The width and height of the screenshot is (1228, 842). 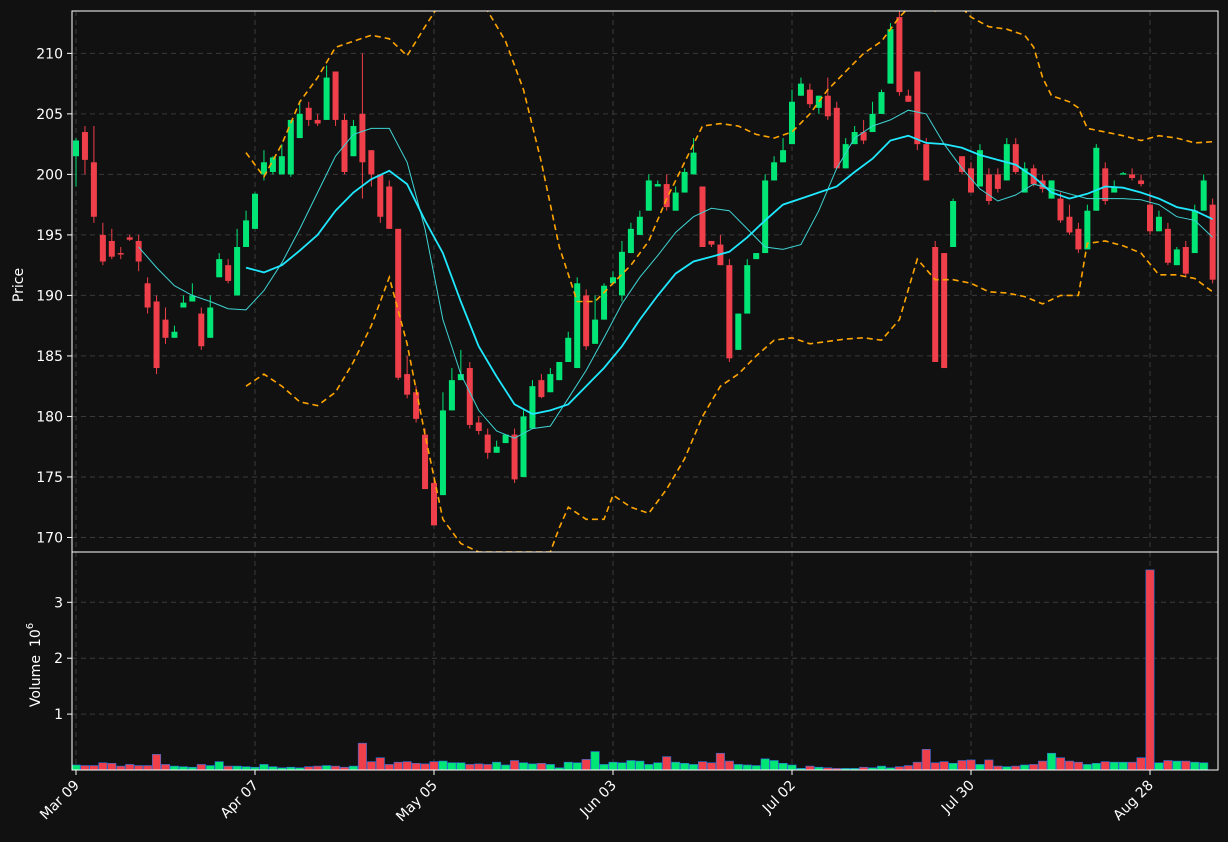 I want to click on price-tick-label: 180, so click(x=49, y=417).